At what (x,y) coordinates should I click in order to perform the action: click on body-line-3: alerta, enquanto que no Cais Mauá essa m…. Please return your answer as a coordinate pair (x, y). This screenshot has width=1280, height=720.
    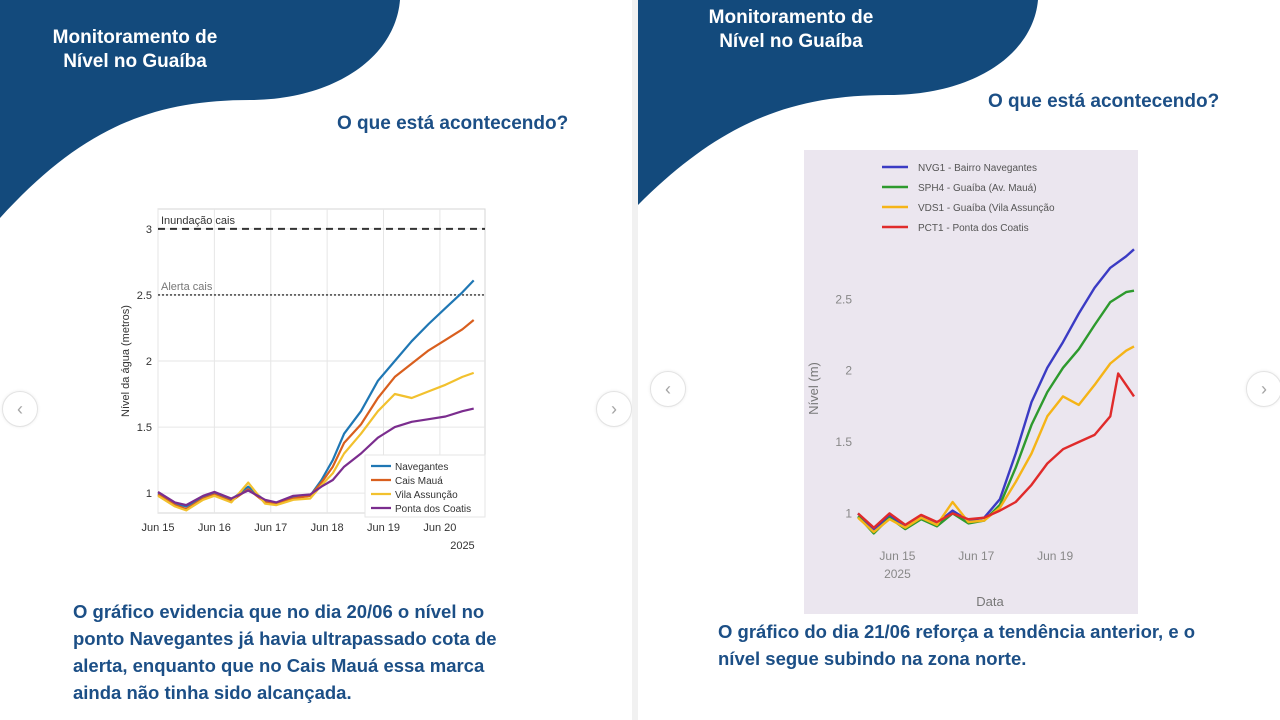
    Looking at the image, I should click on (279, 665).